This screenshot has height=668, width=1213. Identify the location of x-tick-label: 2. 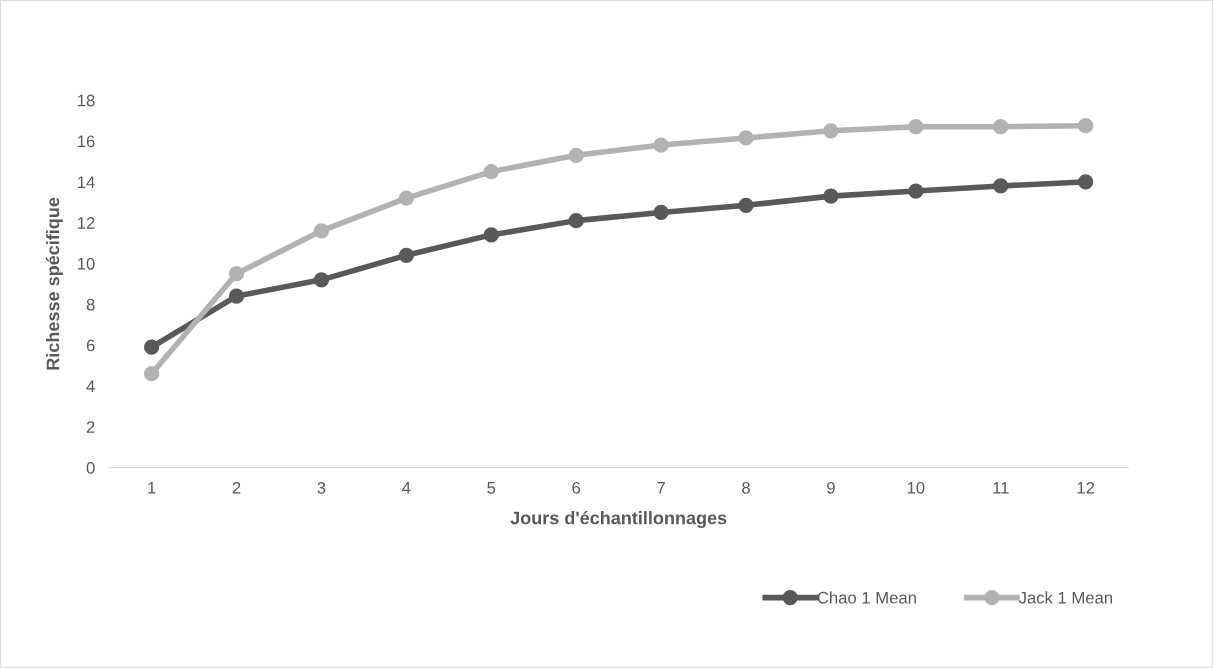
(236, 487).